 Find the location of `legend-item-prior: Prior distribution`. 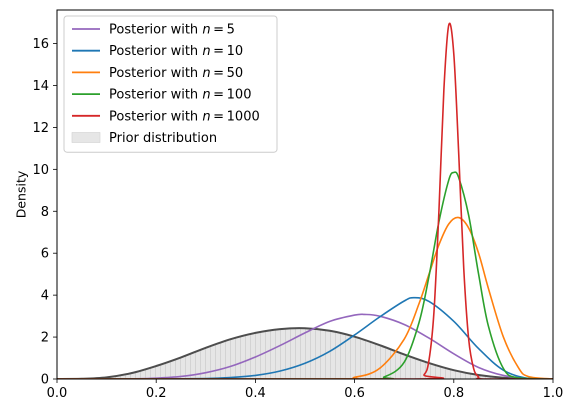

legend-item-prior: Prior distribution is located at coordinates (144, 138).